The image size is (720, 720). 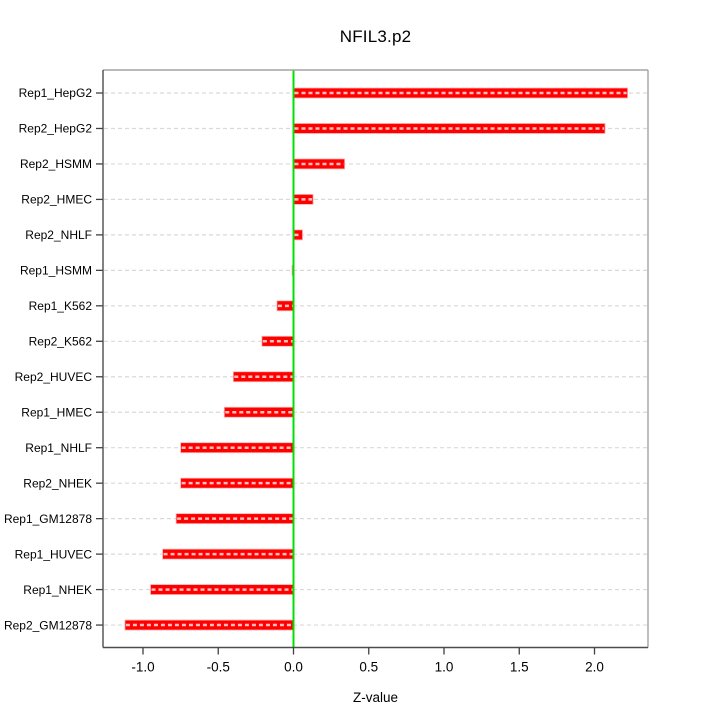 What do you see at coordinates (444, 667) in the screenshot?
I see `x-tick-label: 1.0` at bounding box center [444, 667].